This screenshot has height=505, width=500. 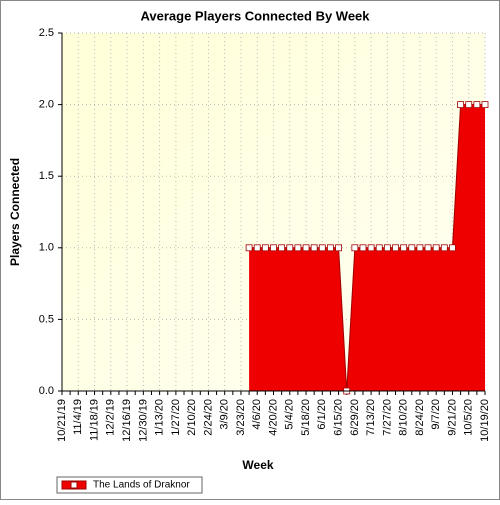 I want to click on x-axis-label: Week, so click(x=257, y=465).